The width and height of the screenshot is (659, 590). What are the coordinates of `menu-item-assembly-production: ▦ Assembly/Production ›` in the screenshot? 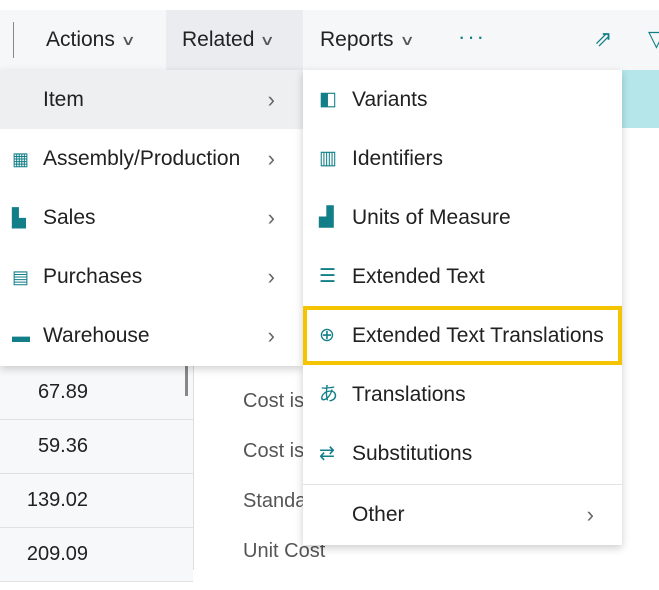 It's located at (151, 158).